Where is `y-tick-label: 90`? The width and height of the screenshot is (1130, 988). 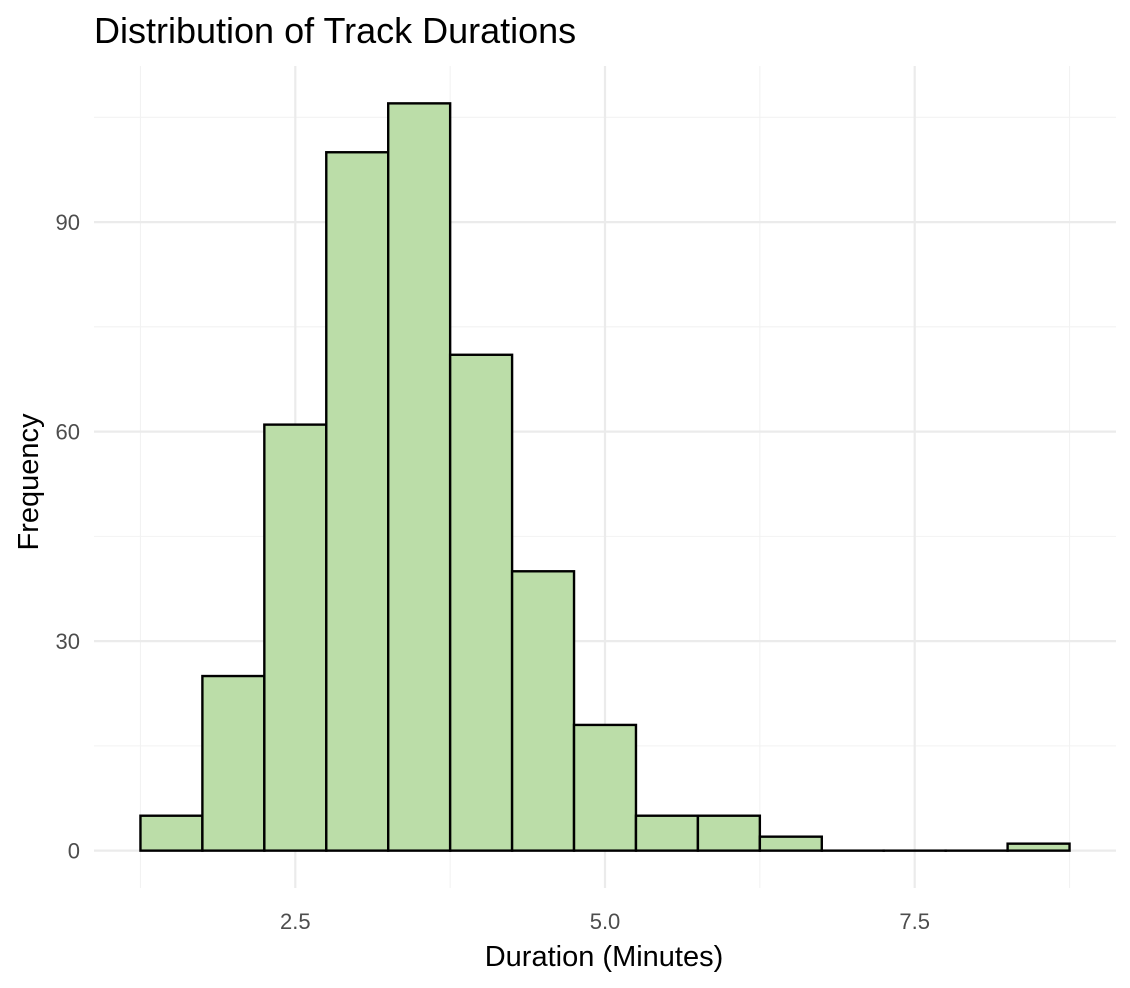
y-tick-label: 90 is located at coordinates (68, 222).